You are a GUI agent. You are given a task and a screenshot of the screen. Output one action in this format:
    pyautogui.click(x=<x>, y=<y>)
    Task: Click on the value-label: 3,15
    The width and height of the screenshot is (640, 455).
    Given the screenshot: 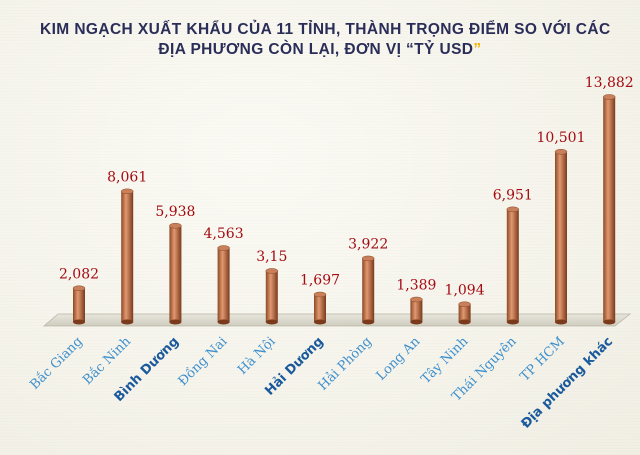 What is the action you would take?
    pyautogui.click(x=271, y=257)
    